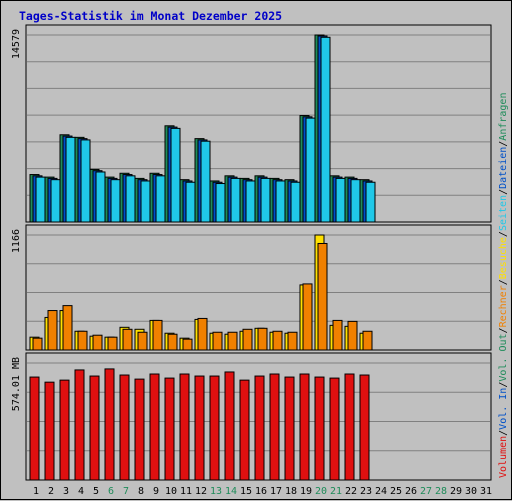  Describe the element at coordinates (456, 491) in the screenshot. I see `x-tick-label: 29` at that location.